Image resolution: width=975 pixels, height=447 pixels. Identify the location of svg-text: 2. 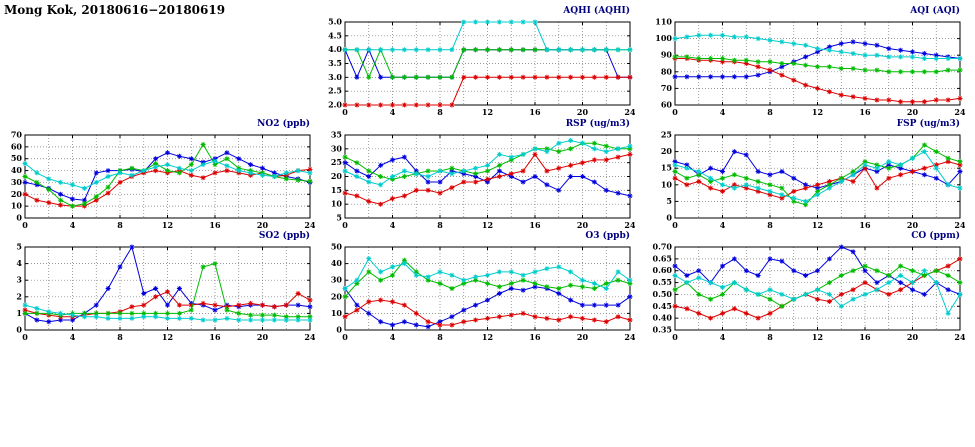
(19, 296).